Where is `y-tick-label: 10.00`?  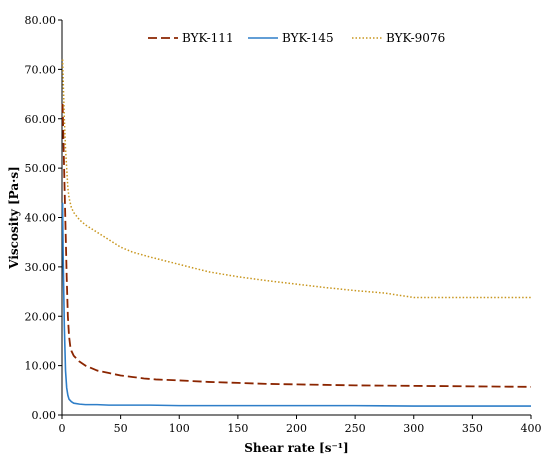
y-tick-label: 10.00 is located at coordinates (41, 366).